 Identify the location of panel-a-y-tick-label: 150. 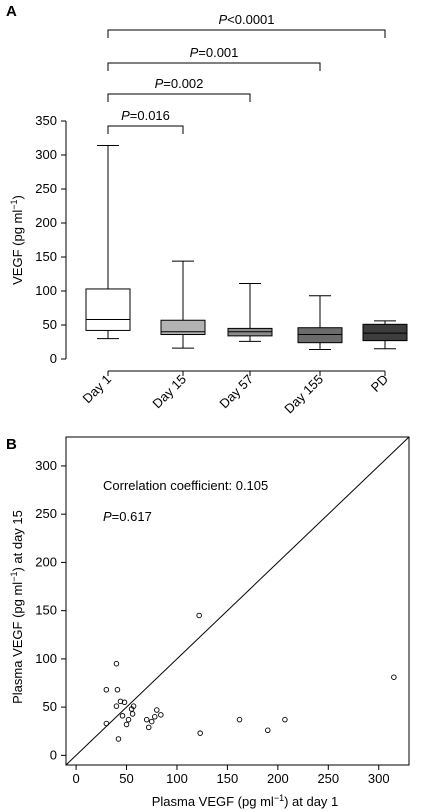
(46, 256).